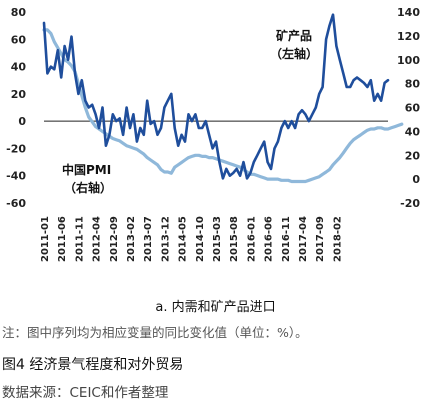 This screenshot has height=412, width=431. Describe the element at coordinates (234, 239) in the screenshot. I see `x-tick-label: 2015-08` at that location.